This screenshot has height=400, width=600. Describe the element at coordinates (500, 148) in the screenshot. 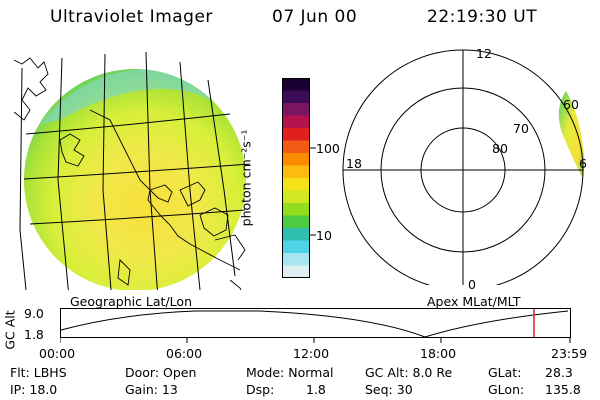

I see `lat-label-80: 80` at that location.